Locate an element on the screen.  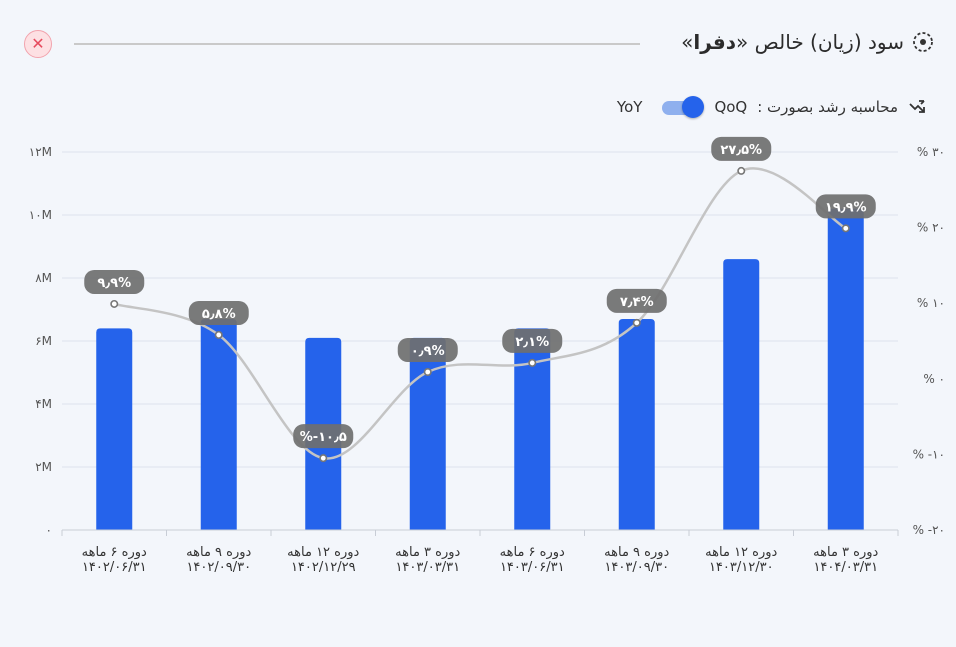
y-right-tick-label: % -۱۰ is located at coordinates (929, 454).